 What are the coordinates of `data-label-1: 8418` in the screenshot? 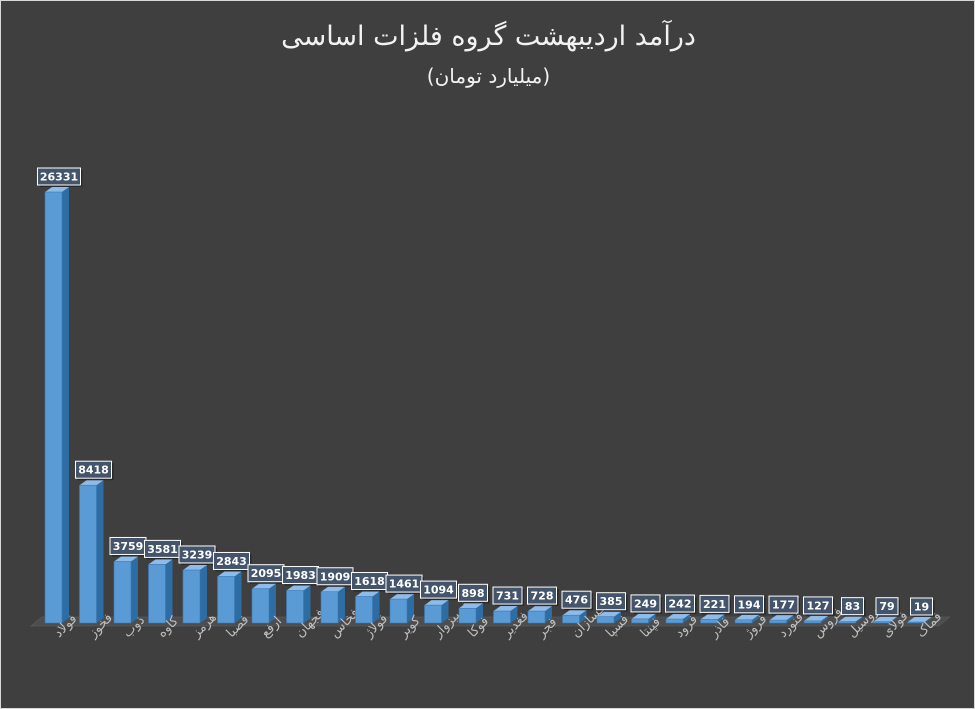 It's located at (93, 470).